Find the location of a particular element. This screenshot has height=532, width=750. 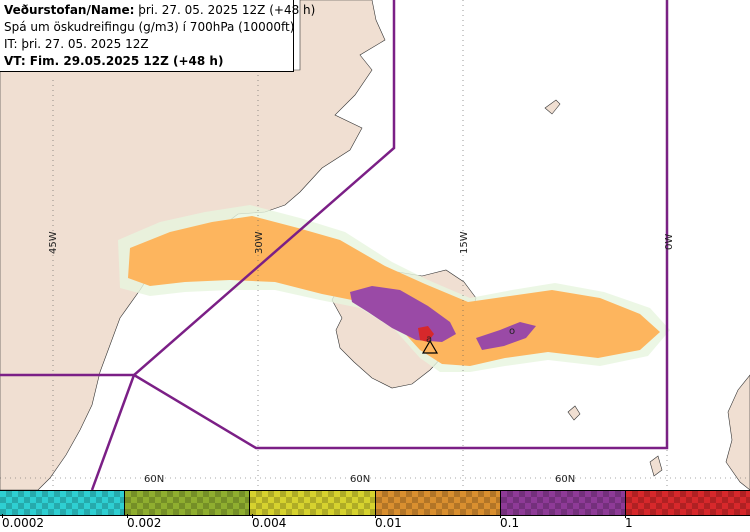

legend-color-bar is located at coordinates (375, 503).